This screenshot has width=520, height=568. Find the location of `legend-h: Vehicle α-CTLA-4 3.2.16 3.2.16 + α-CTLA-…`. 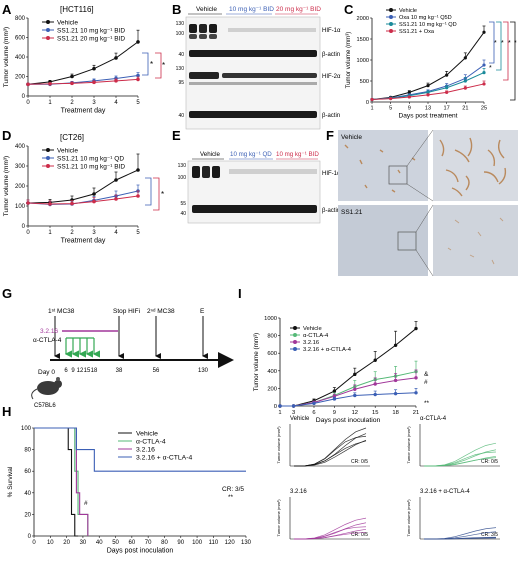

legend-h: Vehicle α-CTLA-4 3.2.16 3.2.16 + α-CTLA-… is located at coordinates (155, 446).